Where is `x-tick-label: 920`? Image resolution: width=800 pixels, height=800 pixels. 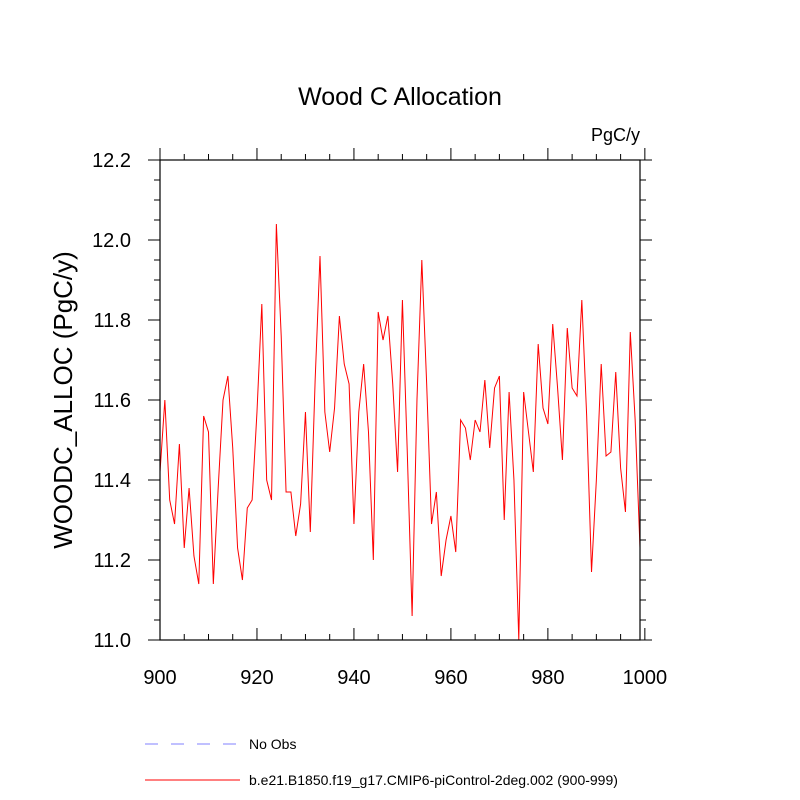 x-tick-label: 920 is located at coordinates (256, 678).